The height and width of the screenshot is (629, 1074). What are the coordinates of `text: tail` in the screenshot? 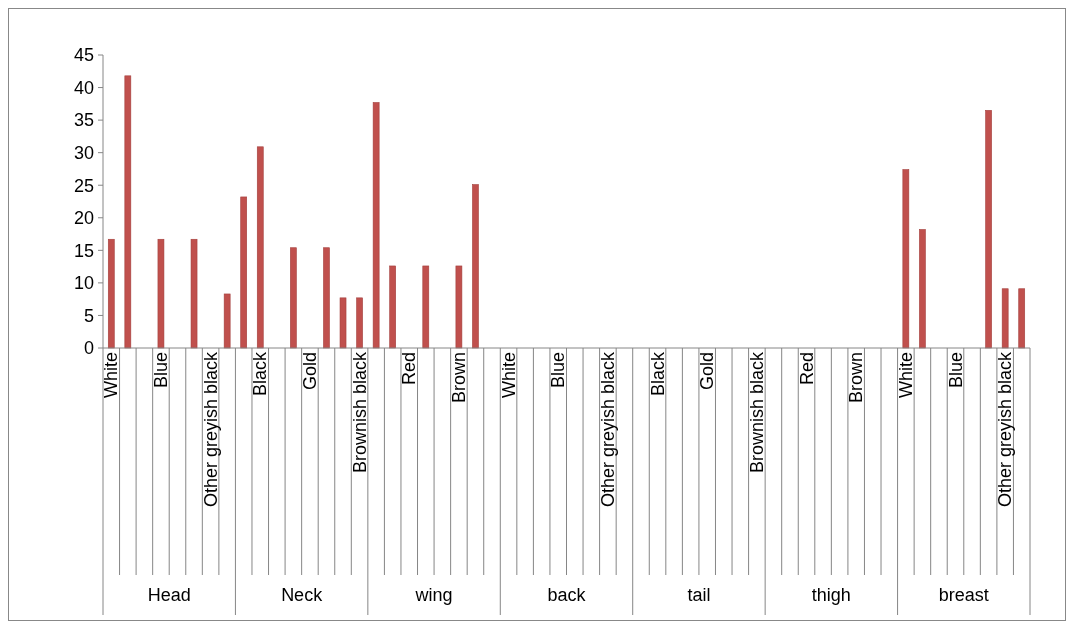 It's located at (699, 595).